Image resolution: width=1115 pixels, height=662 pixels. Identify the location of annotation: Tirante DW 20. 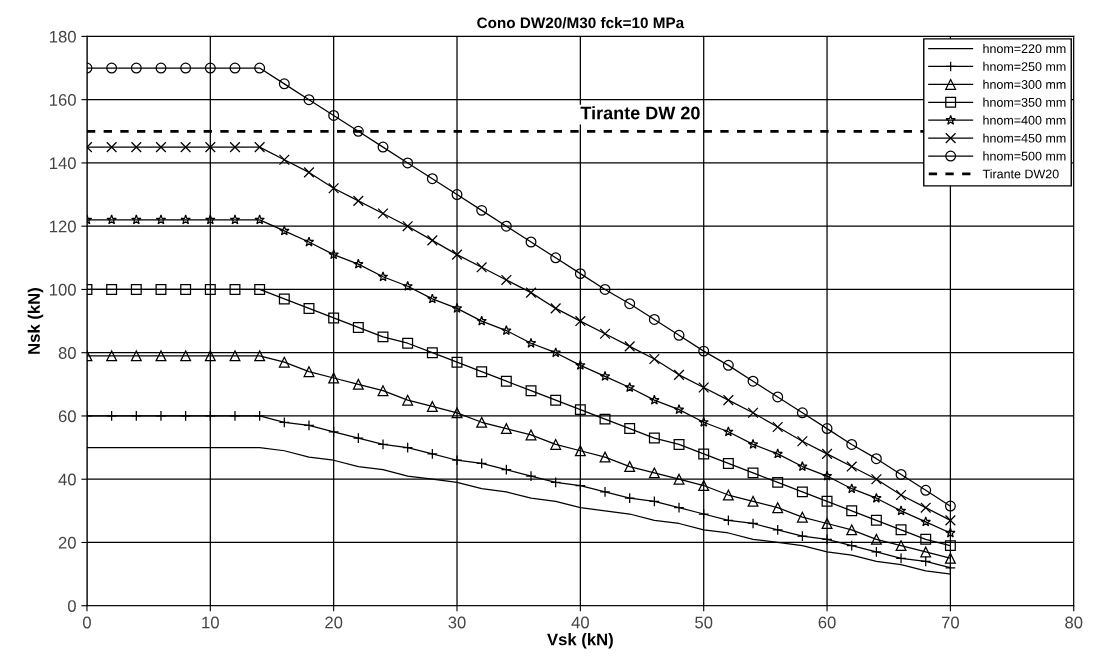
(640, 113).